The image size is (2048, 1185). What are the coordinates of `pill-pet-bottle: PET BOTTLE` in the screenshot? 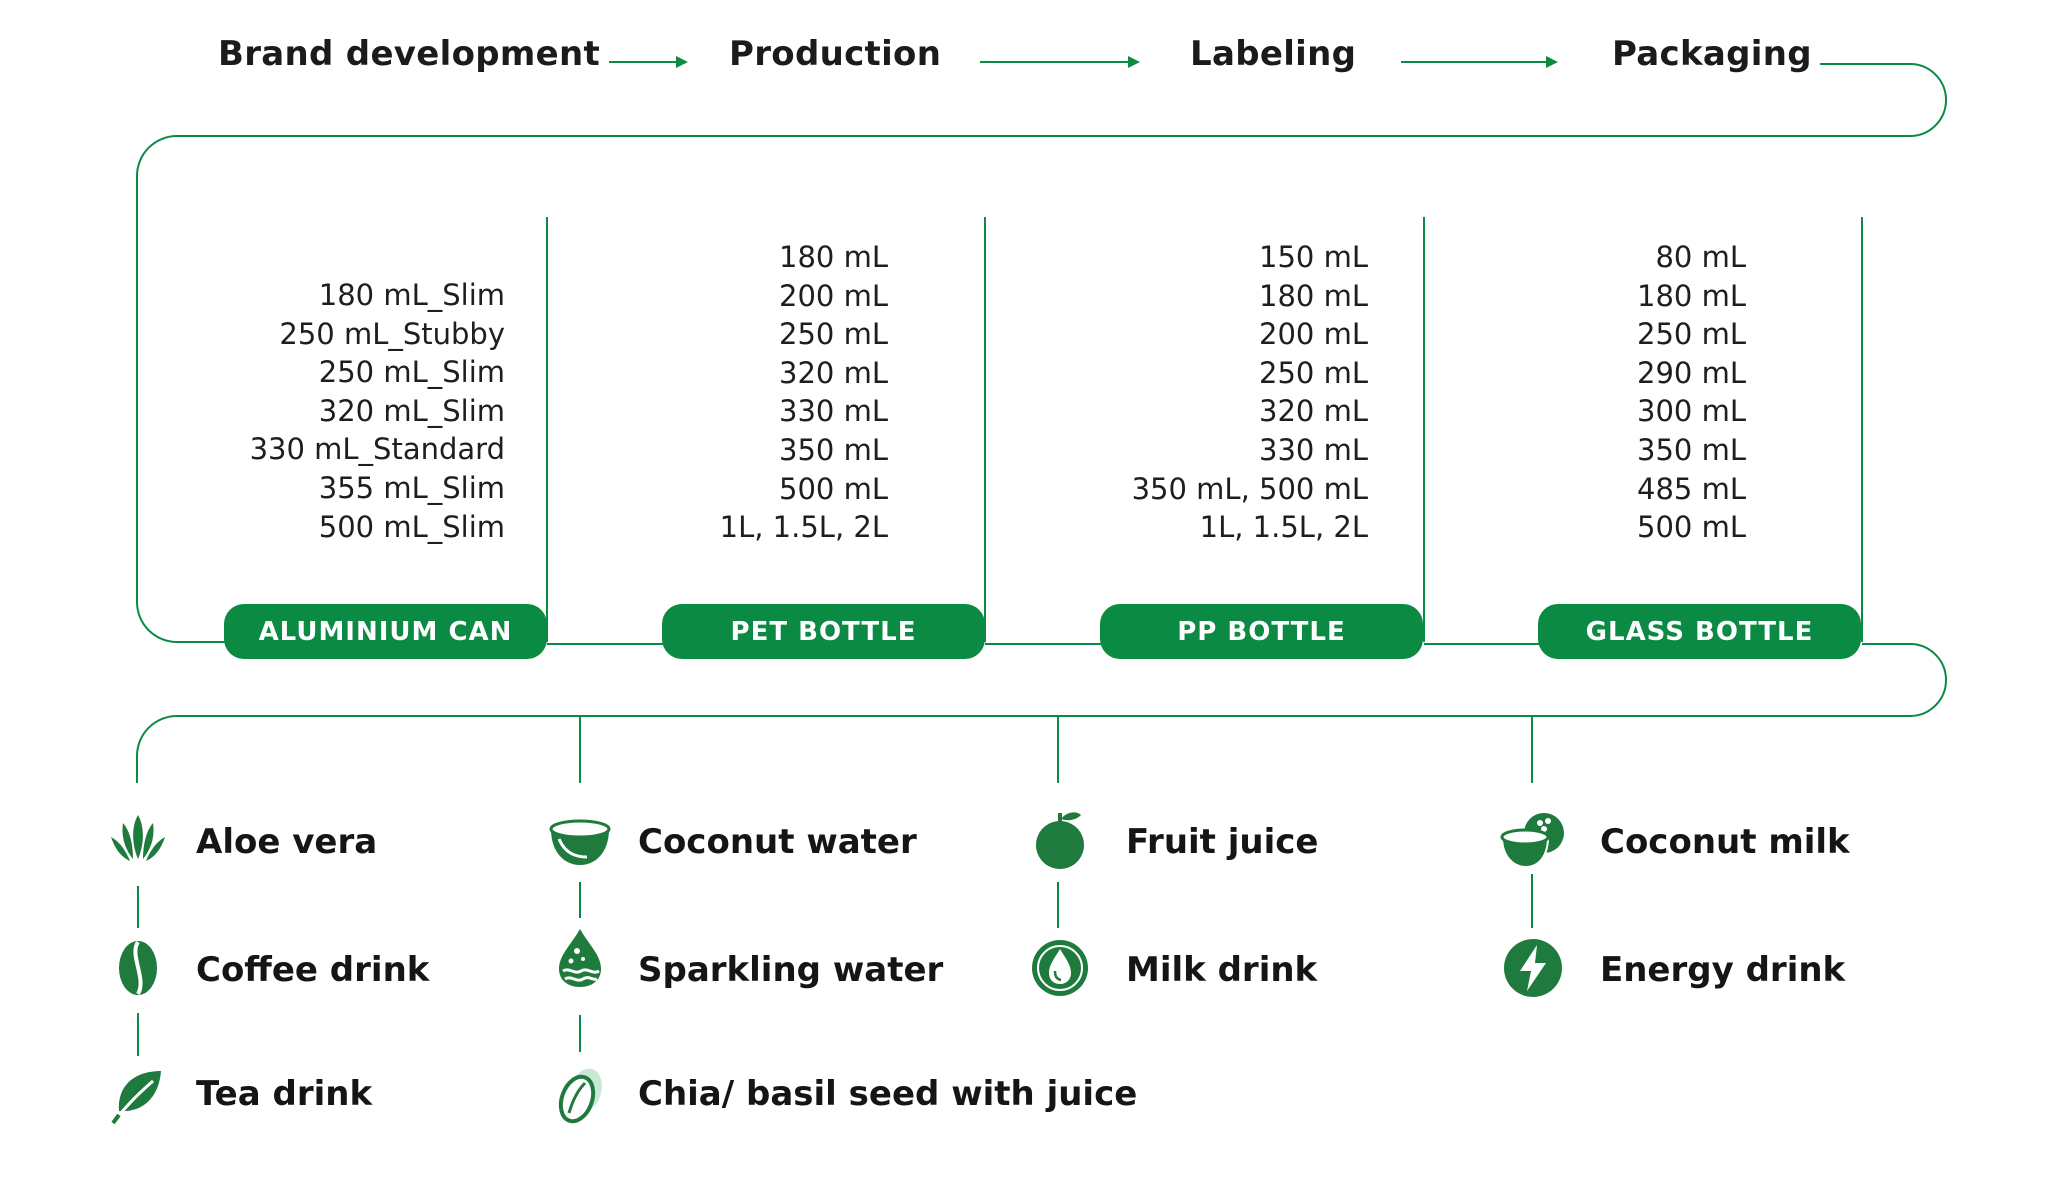 It's located at (823, 631).